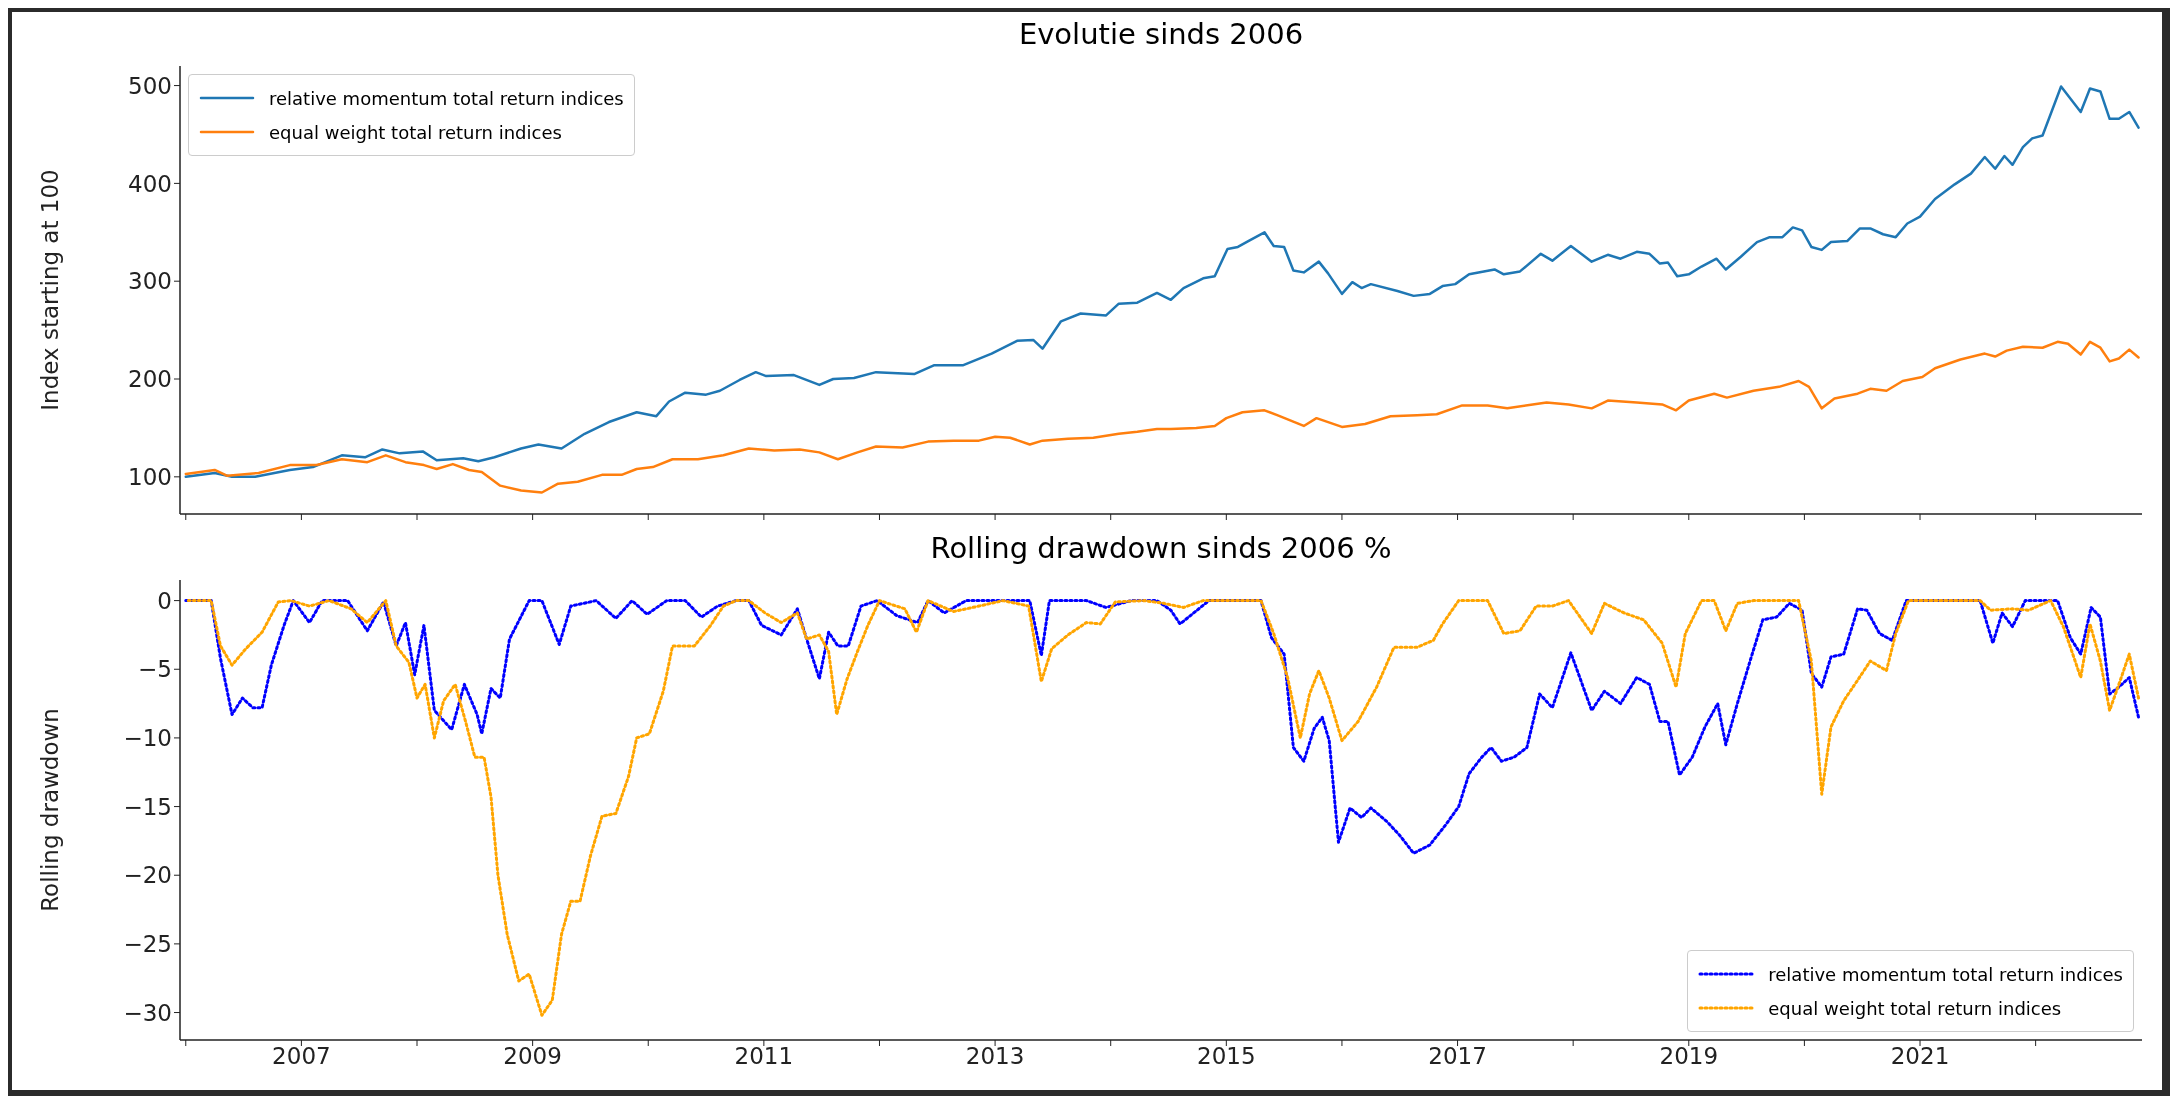  Describe the element at coordinates (147, 738) in the screenshot. I see `y-tick-label: −10` at that location.